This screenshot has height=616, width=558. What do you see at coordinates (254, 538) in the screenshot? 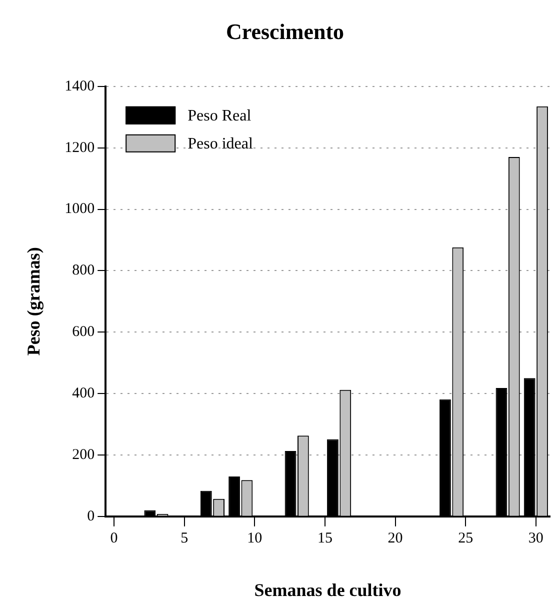
I see `x-tick-label: 10` at bounding box center [254, 538].